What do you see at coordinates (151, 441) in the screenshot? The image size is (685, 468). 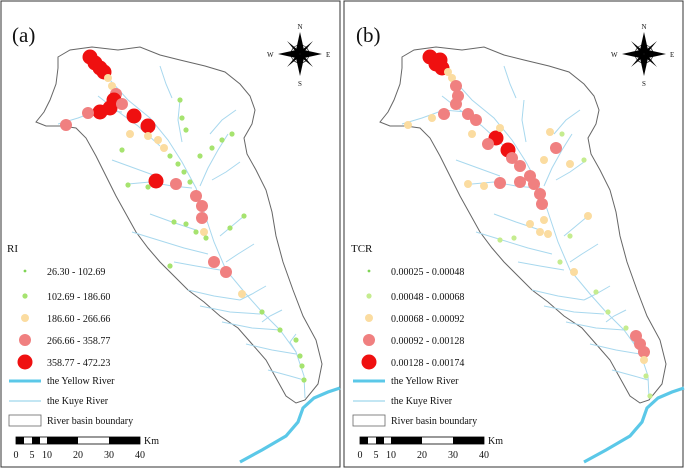 I see `svg-text: Km` at bounding box center [151, 441].